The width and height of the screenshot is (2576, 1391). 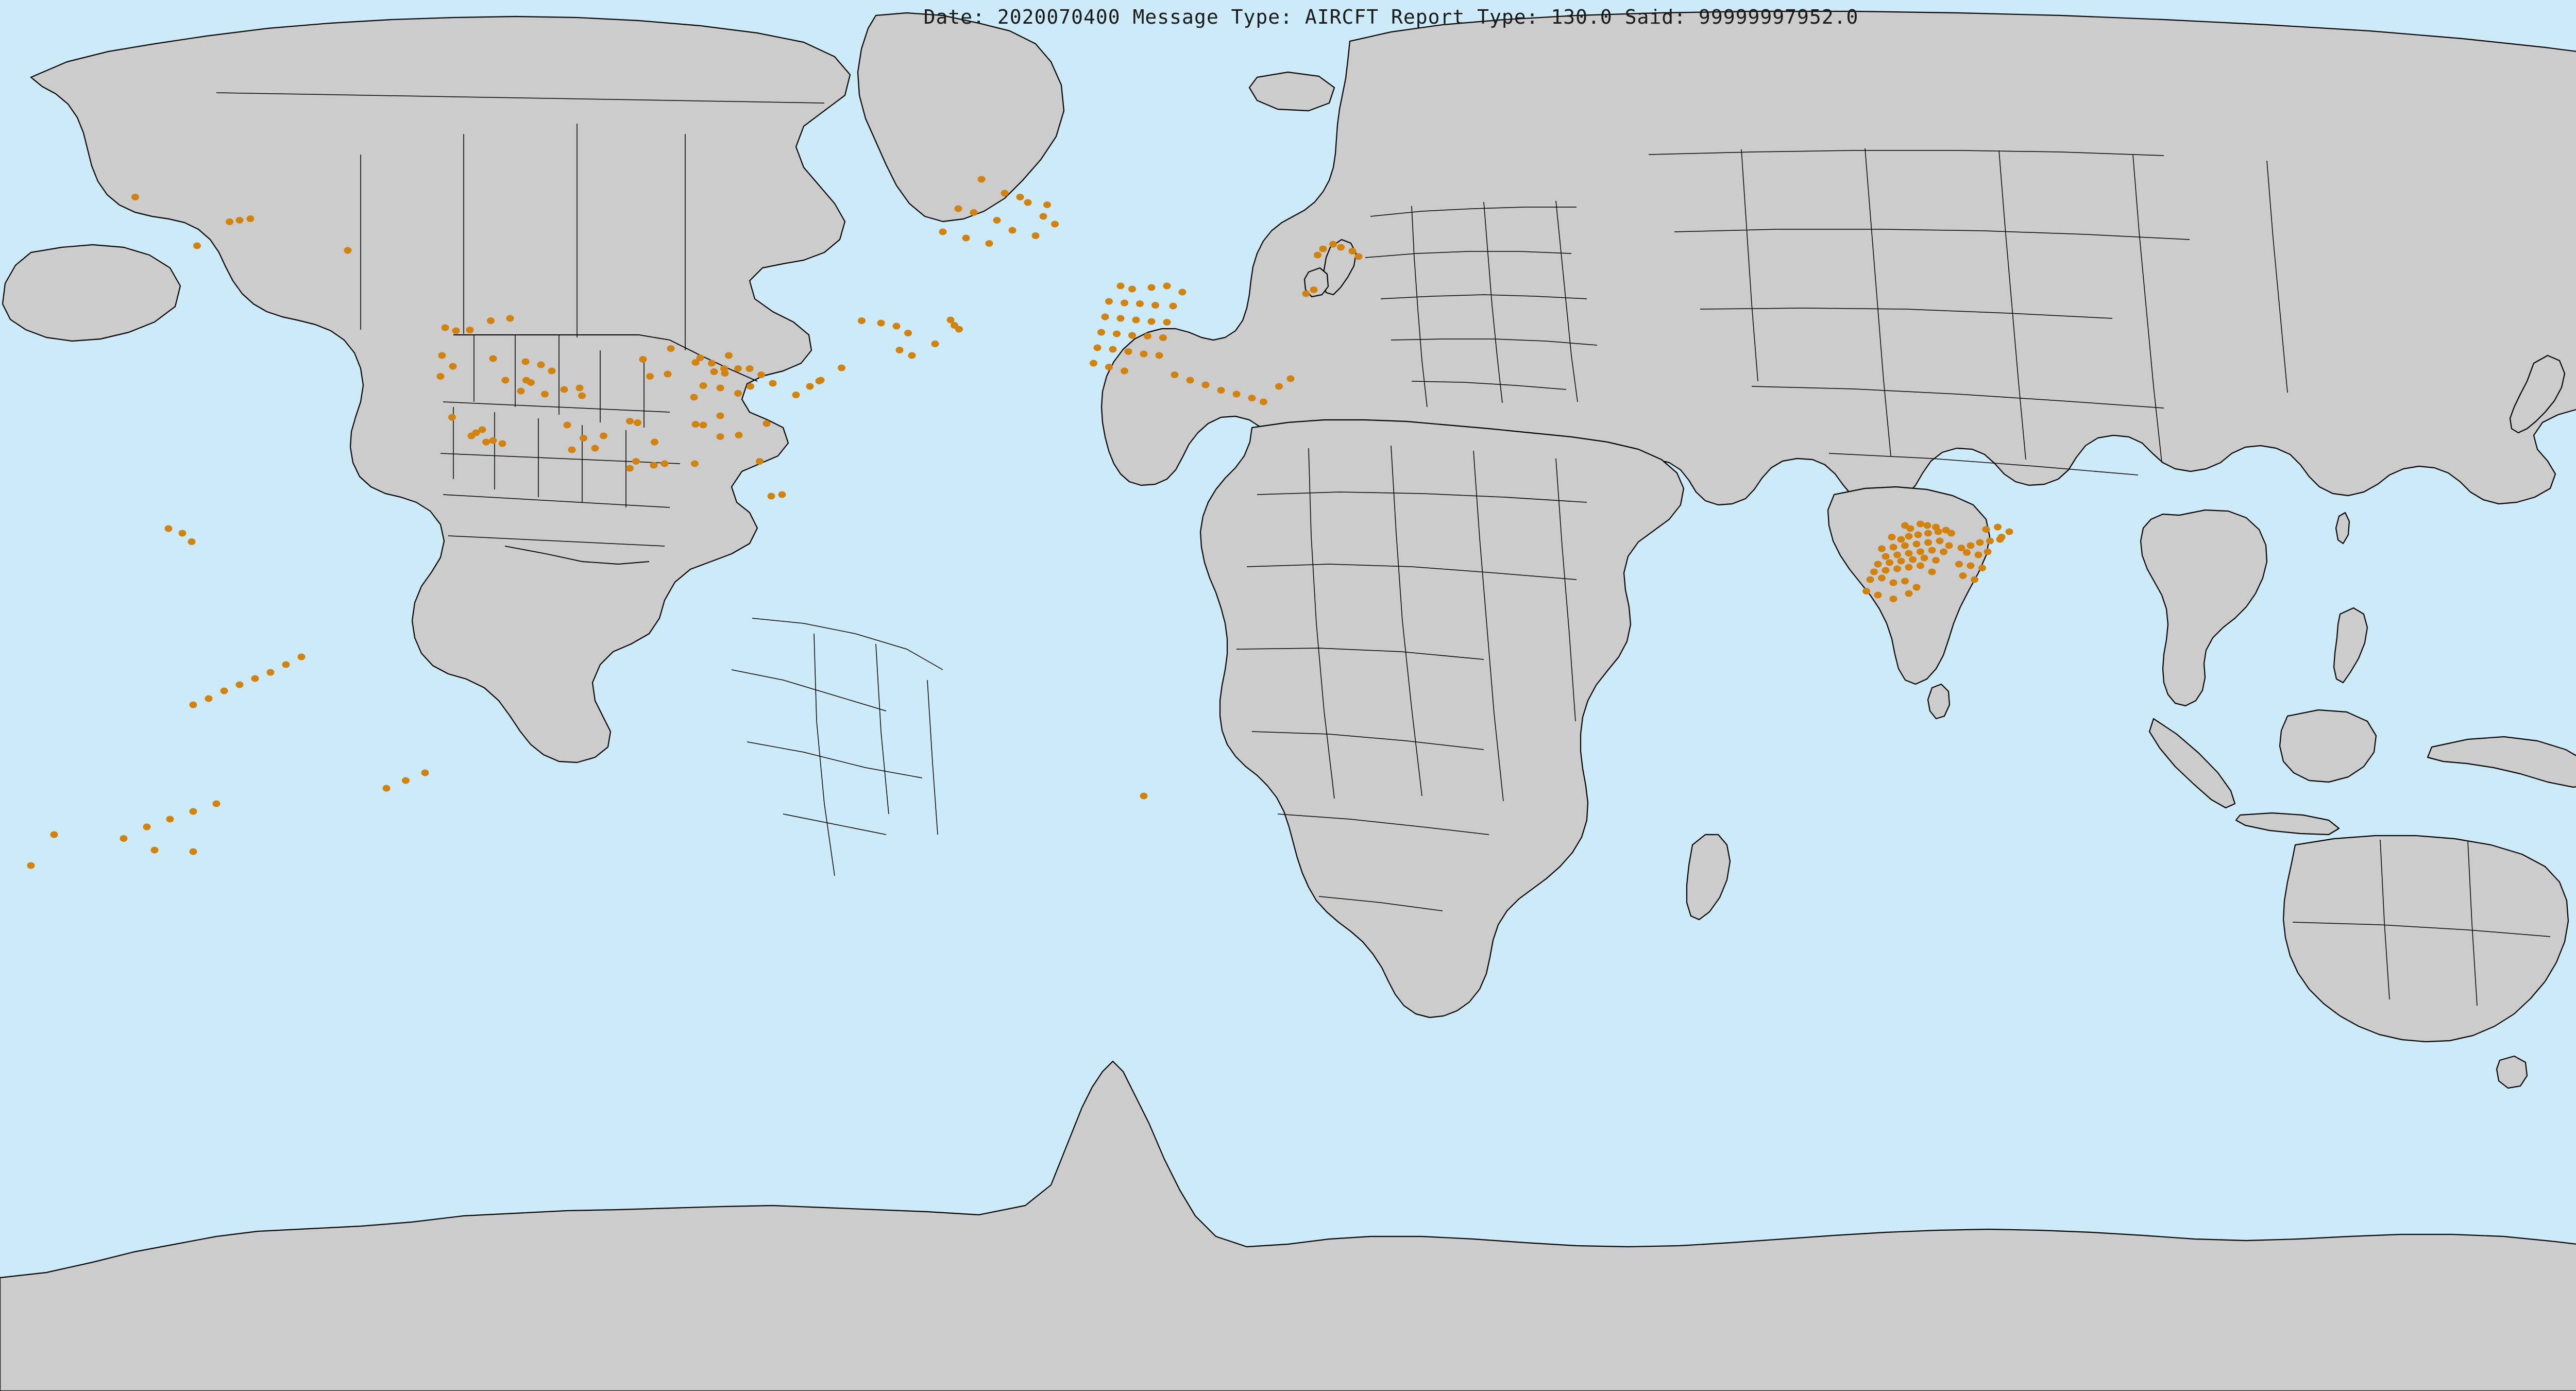 I want to click on new-guinea, so click(x=2501, y=762).